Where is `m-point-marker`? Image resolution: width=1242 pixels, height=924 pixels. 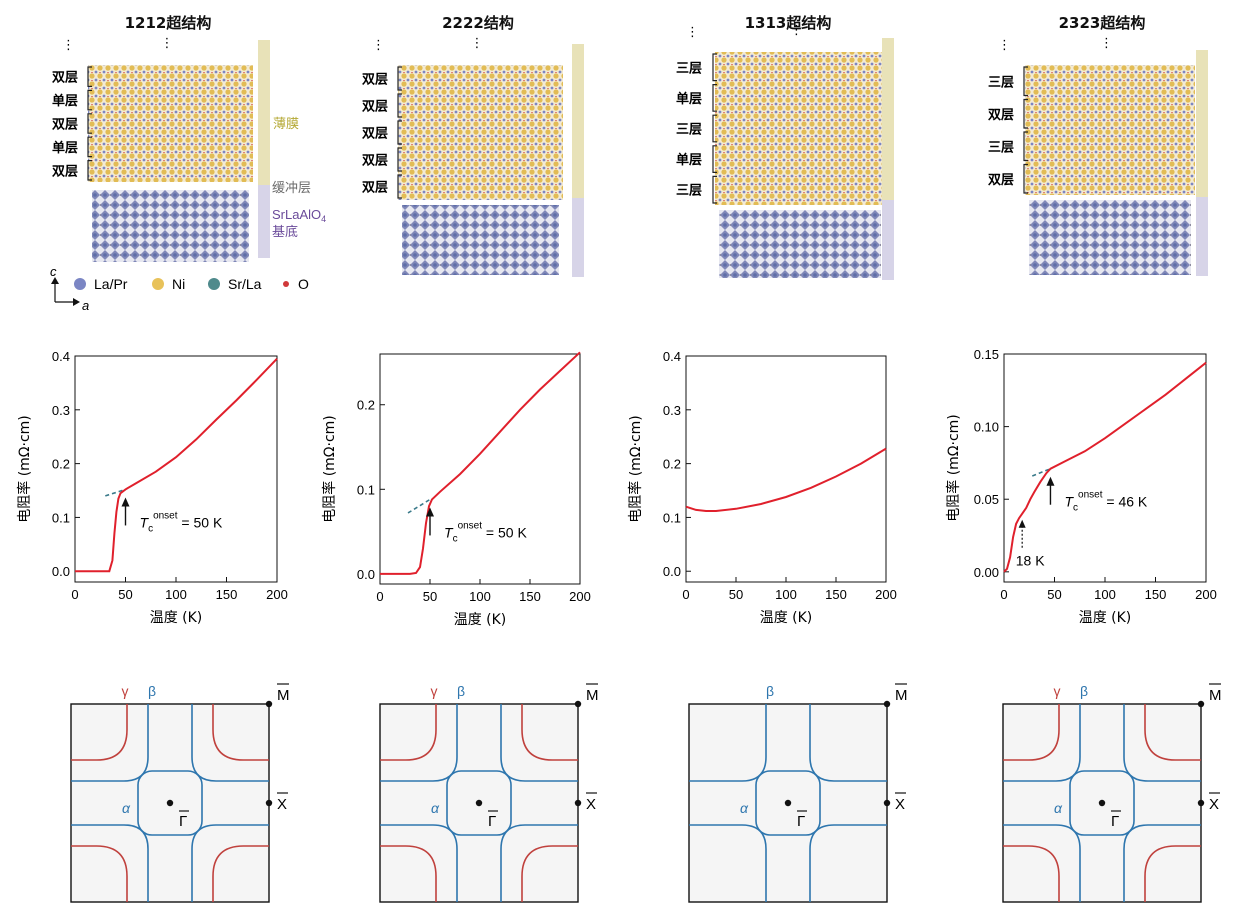 m-point-marker is located at coordinates (1201, 704).